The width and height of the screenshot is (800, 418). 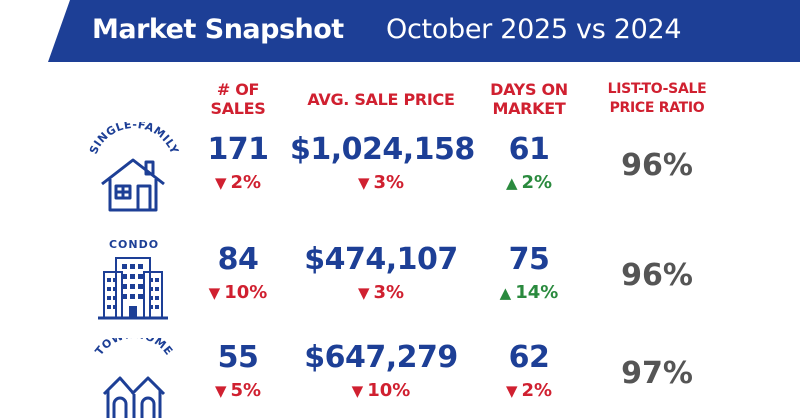 What do you see at coordinates (657, 373) in the screenshot?
I see `ratio-value: 97%` at bounding box center [657, 373].